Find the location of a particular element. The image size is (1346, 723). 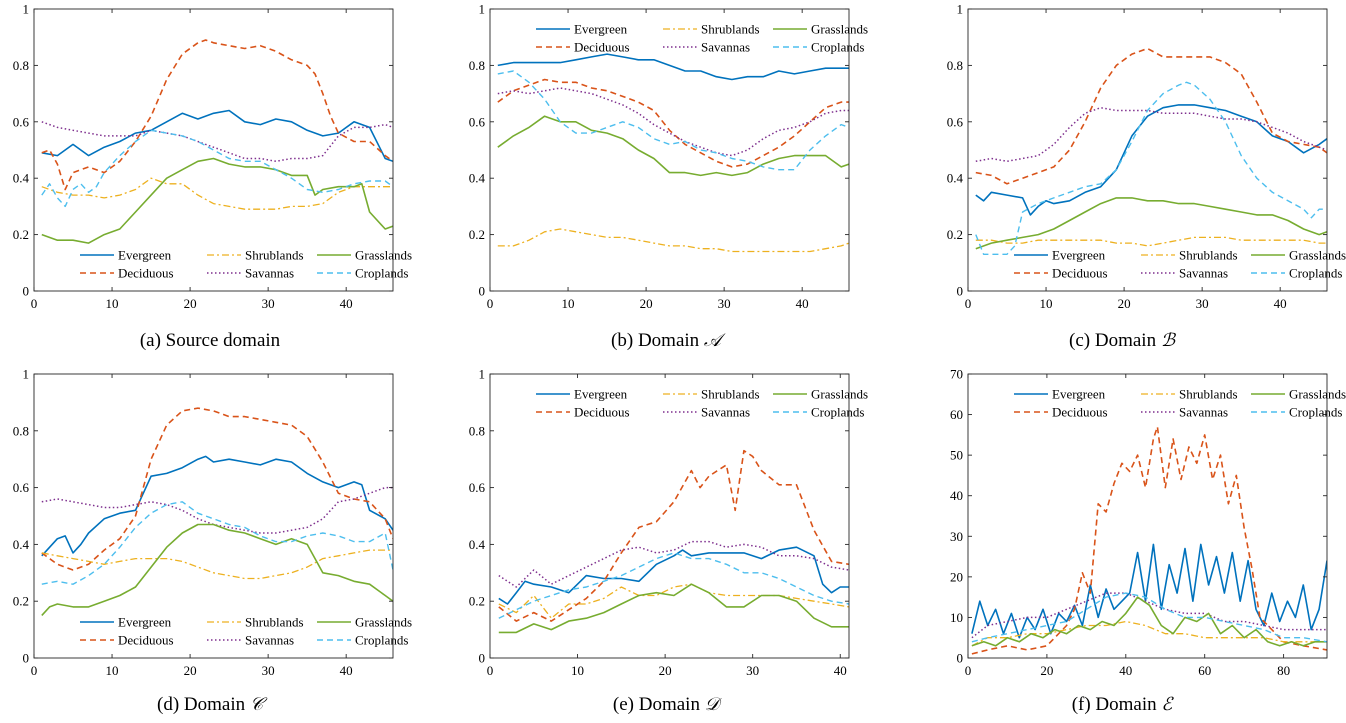

y-tick-label: 10 is located at coordinates (956, 617).